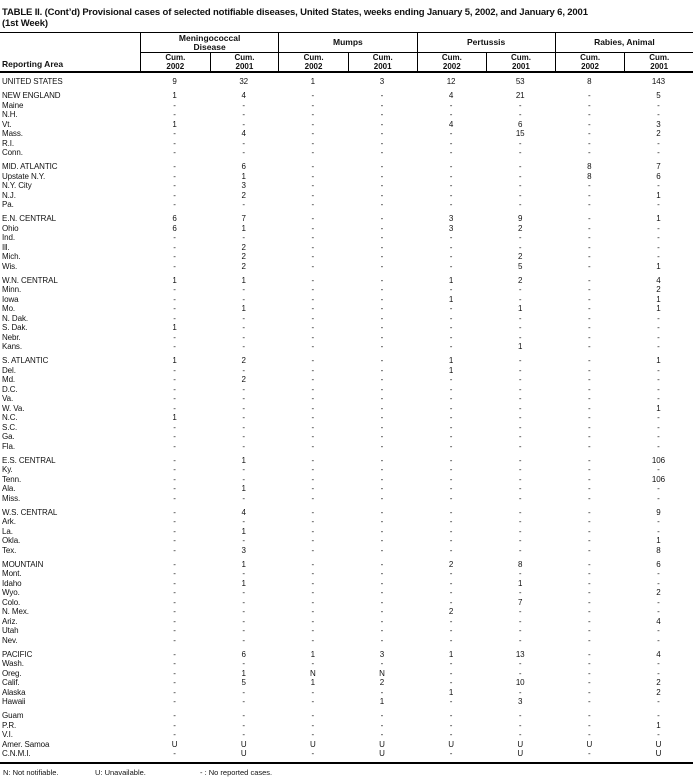 The height and width of the screenshot is (781, 693). What do you see at coordinates (346, 754) in the screenshot?
I see `table-row: C.N.M.I. - U - U - U - U` at bounding box center [346, 754].